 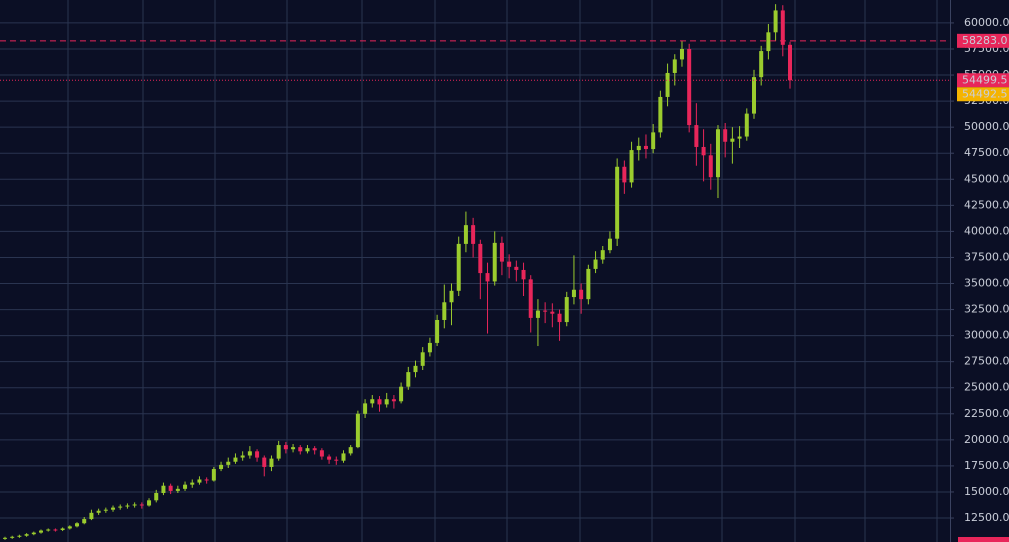 What do you see at coordinates (986, 152) in the screenshot?
I see `y-tick-label: 47500.0` at bounding box center [986, 152].